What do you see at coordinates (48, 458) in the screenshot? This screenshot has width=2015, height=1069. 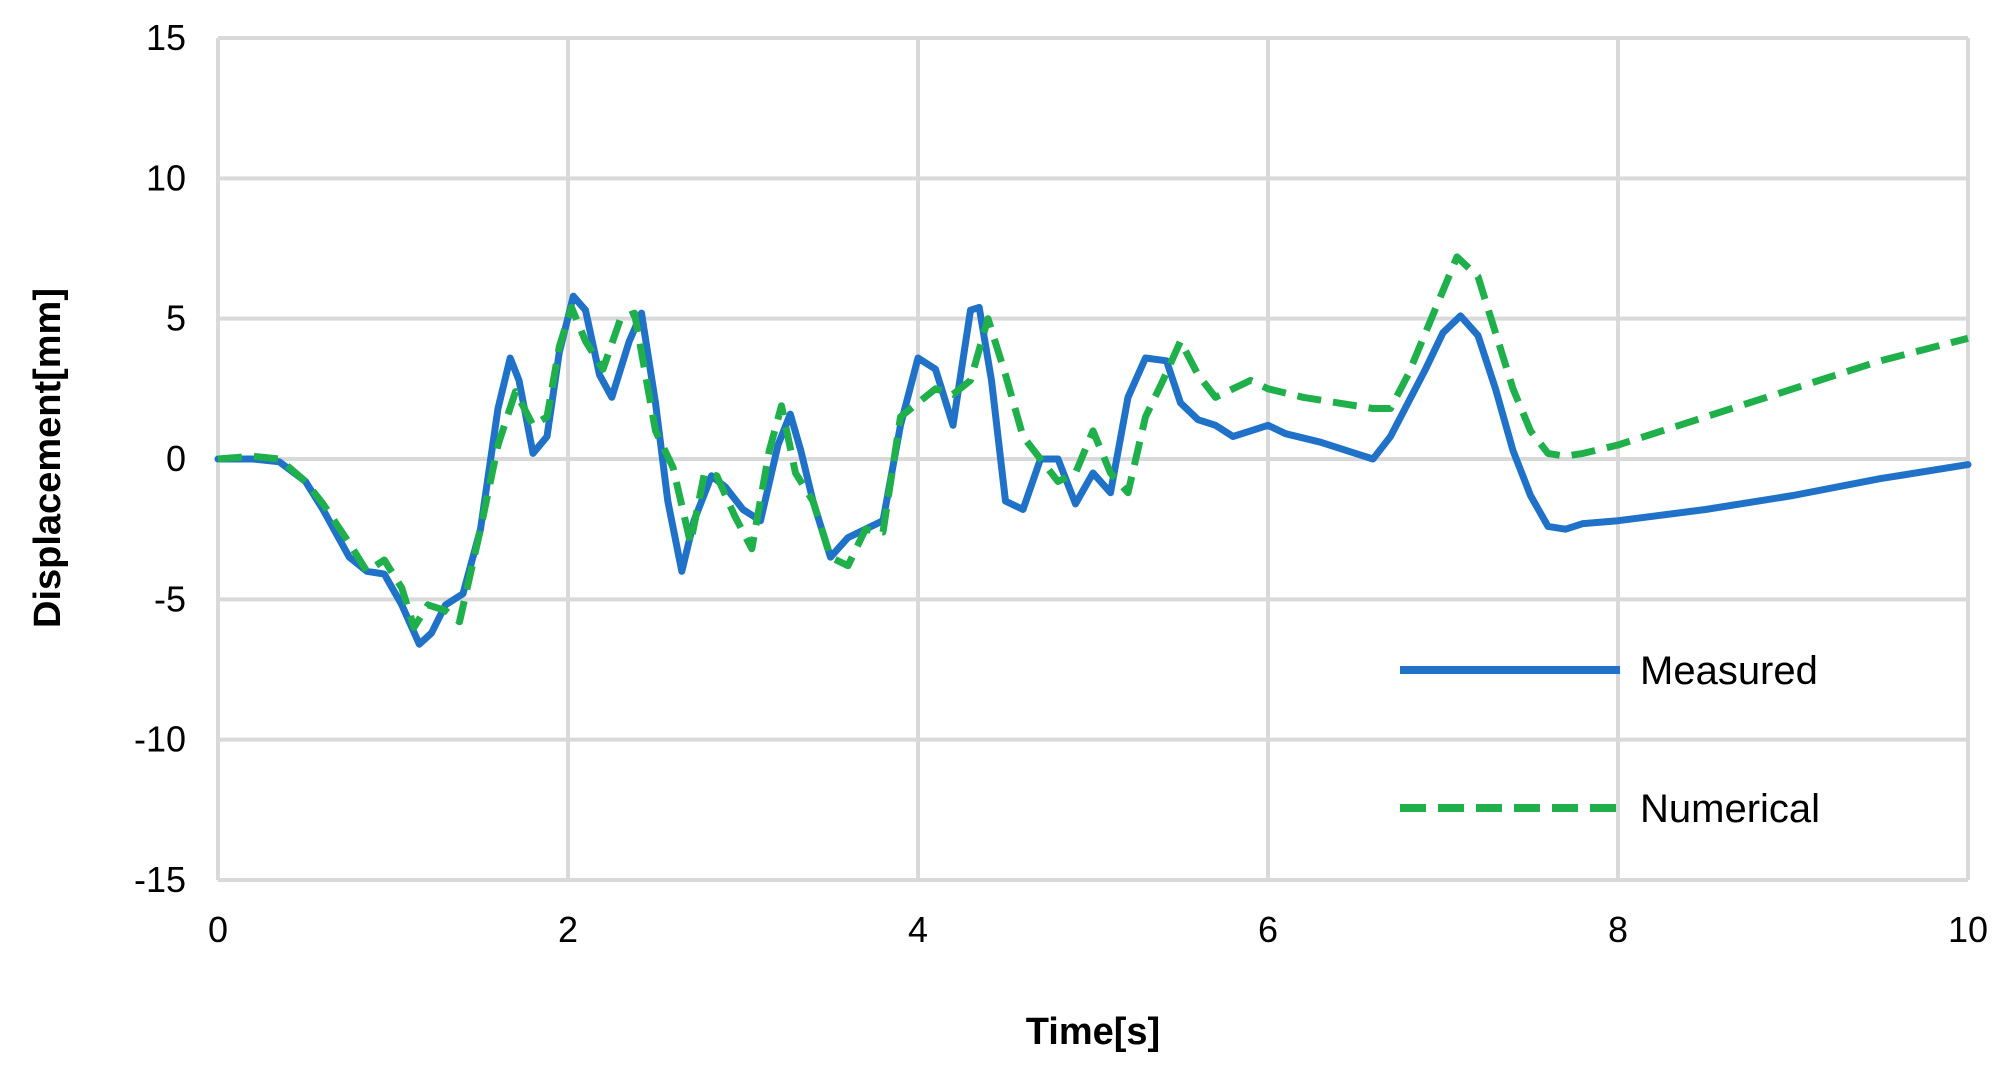 I see `y-axis-title: Displacement[mm]` at bounding box center [48, 458].